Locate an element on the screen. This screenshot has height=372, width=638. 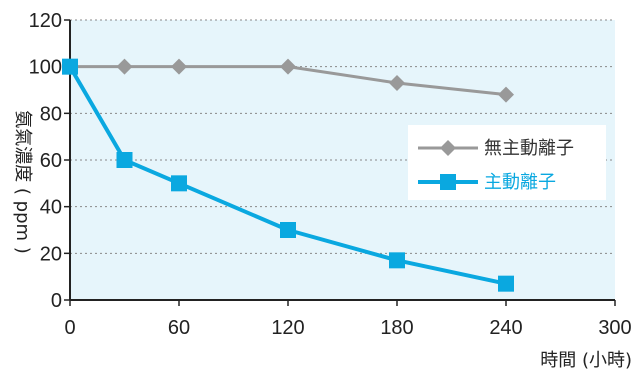
legend: 無主動離子 主動離子 is located at coordinates (507, 162).